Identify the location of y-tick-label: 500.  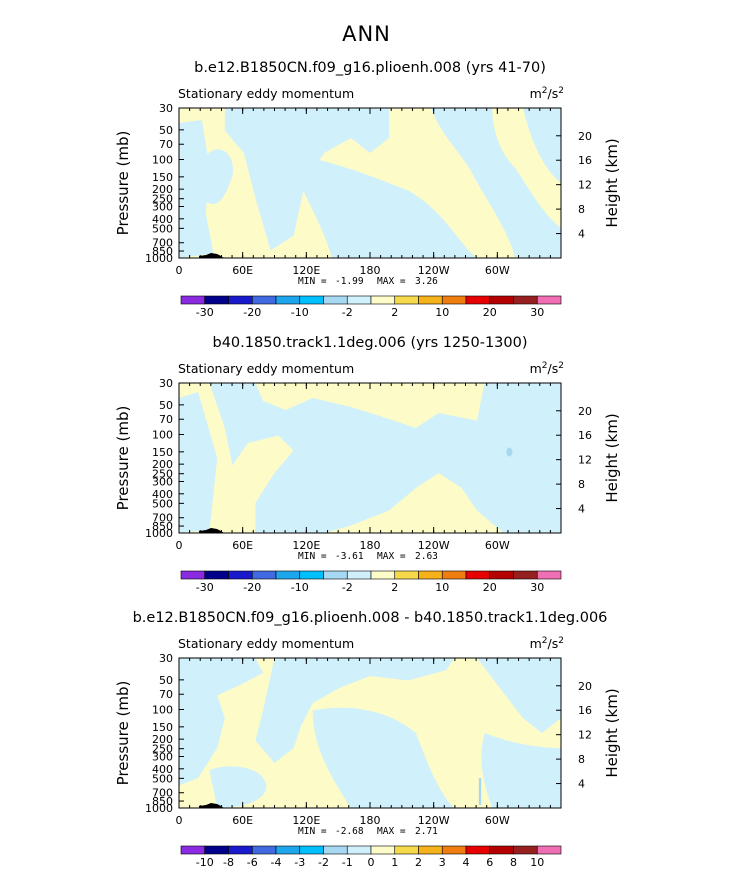
(162, 778).